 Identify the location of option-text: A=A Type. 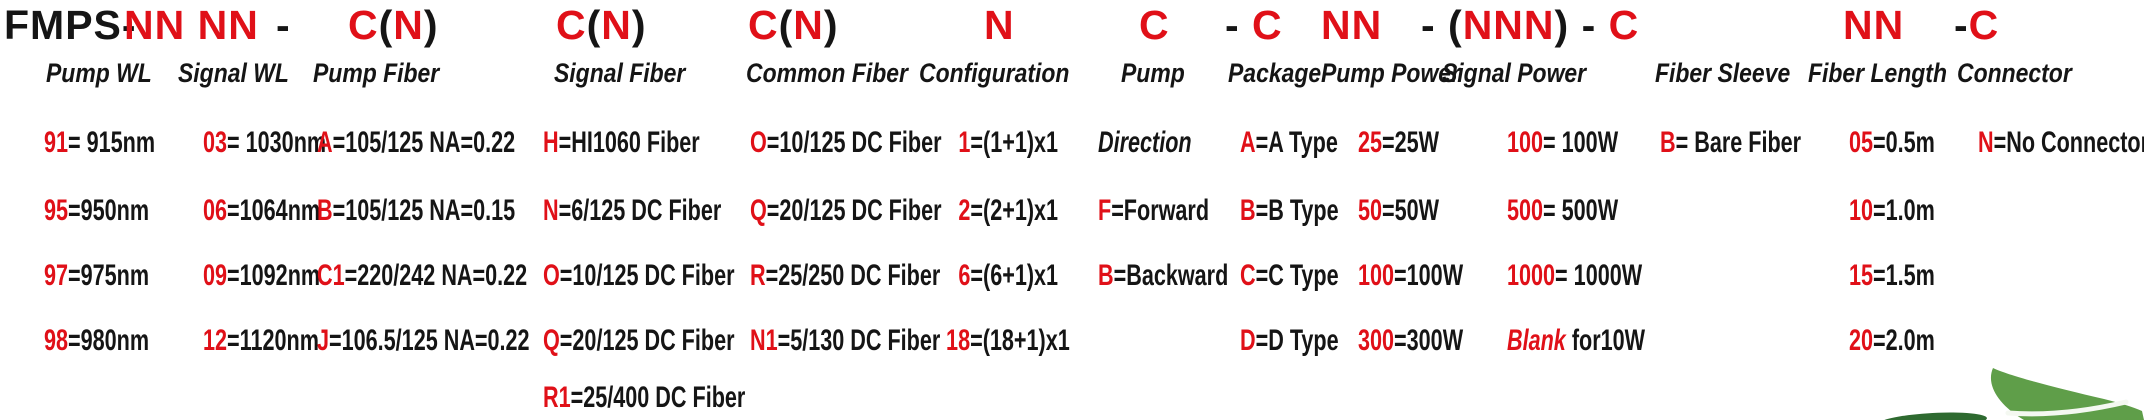
(1289, 143).